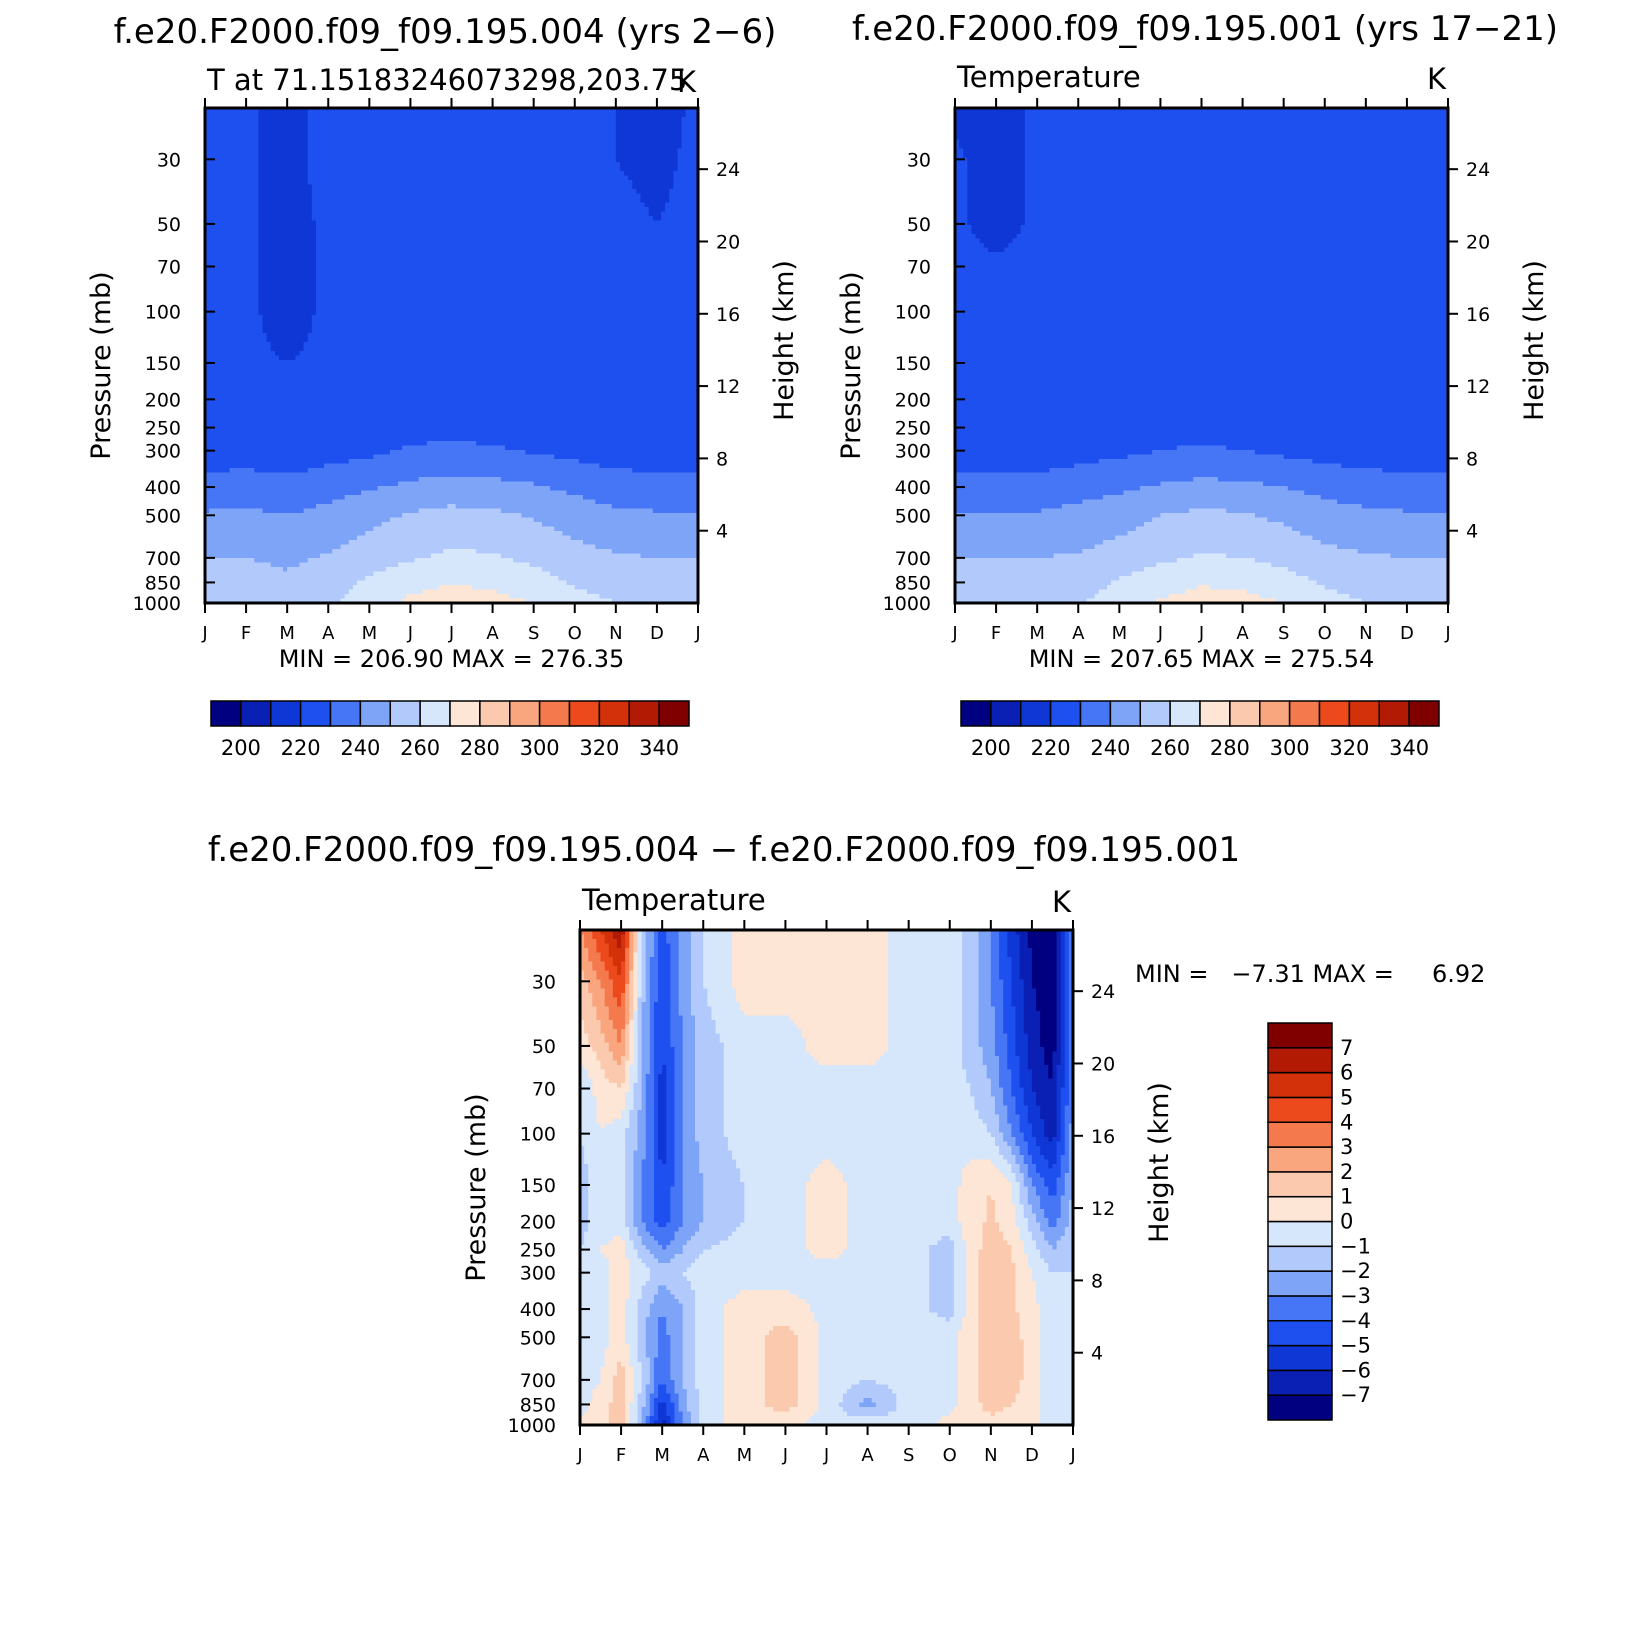 Image resolution: width=1641 pixels, height=1644 pixels. Describe the element at coordinates (673, 900) in the screenshot. I see `chart-subtitle-left: Temperature` at that location.